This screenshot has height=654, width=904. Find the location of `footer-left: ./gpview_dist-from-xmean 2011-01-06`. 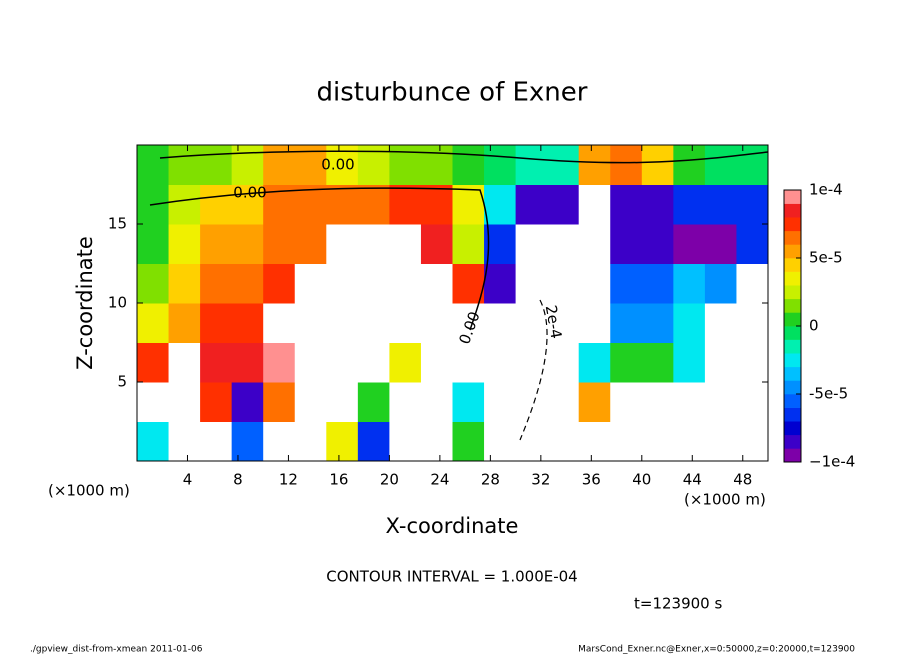

footer-left: ./gpview_dist-from-xmean 2011-01-06 is located at coordinates (116, 649).